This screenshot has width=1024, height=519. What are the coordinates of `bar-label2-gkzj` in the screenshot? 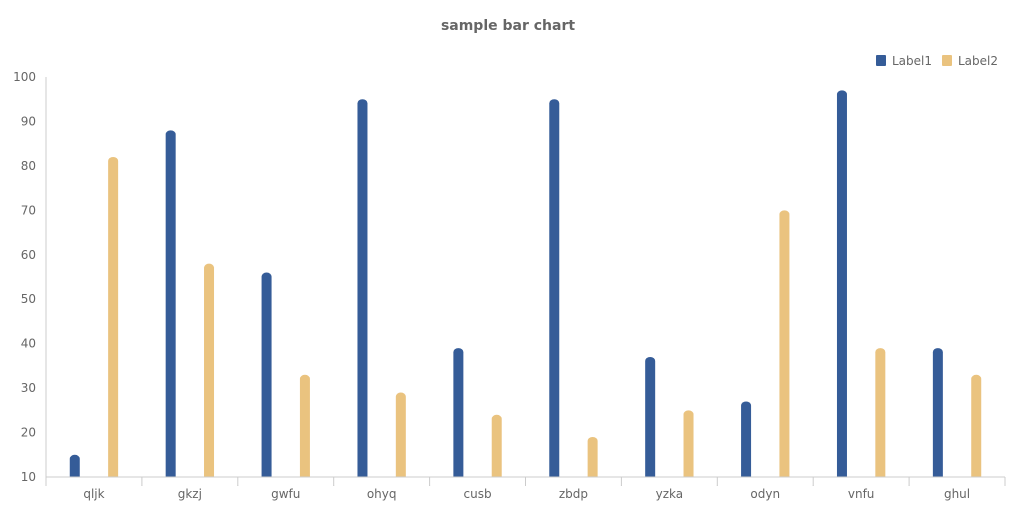 It's located at (209, 372).